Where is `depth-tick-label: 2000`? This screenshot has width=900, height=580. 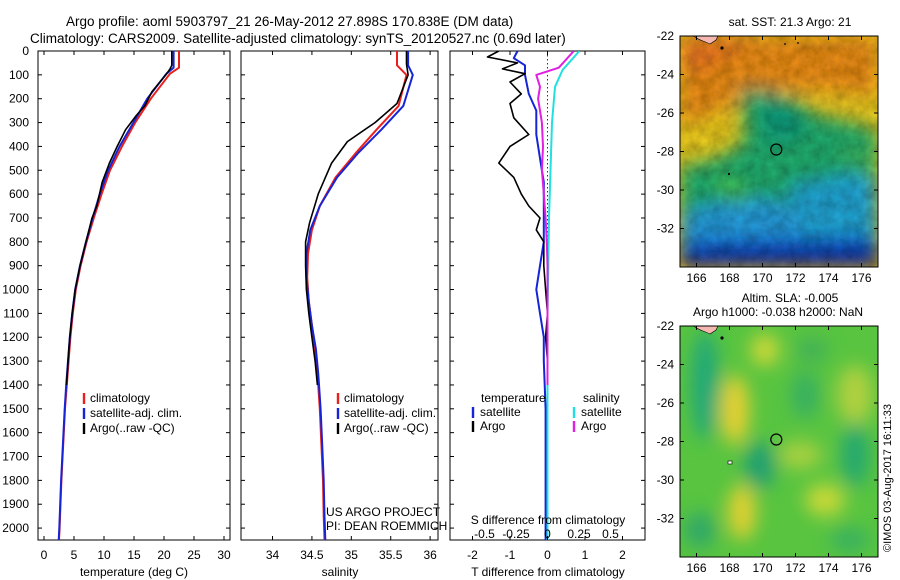
depth-tick-label: 2000 is located at coordinates (15, 528).